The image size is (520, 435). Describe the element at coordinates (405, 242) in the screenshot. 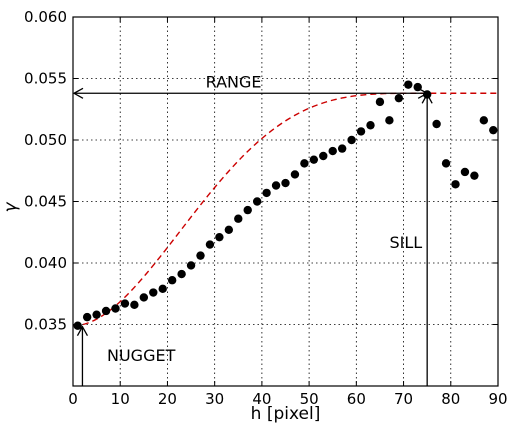

I see `sill-label: SILL` at that location.